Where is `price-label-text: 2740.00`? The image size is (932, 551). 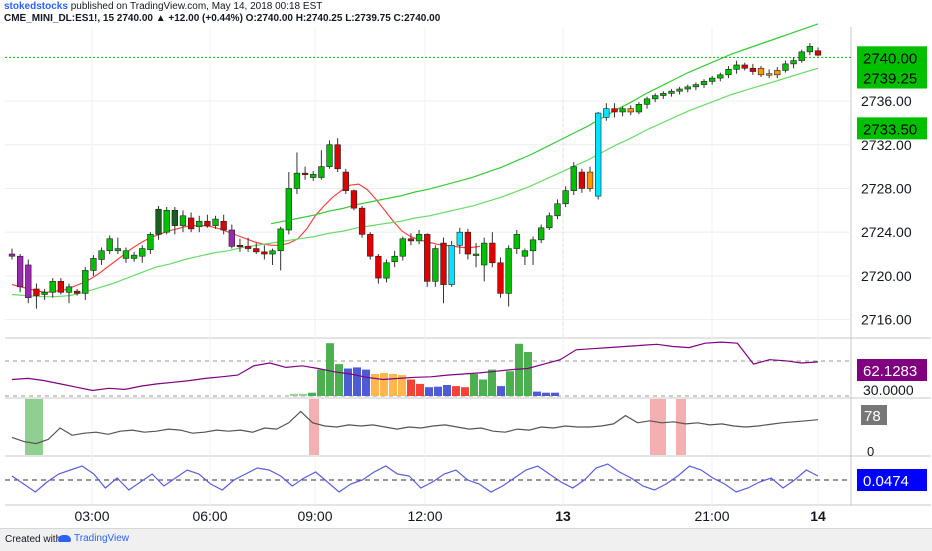 price-label-text: 2740.00 is located at coordinates (890, 58).